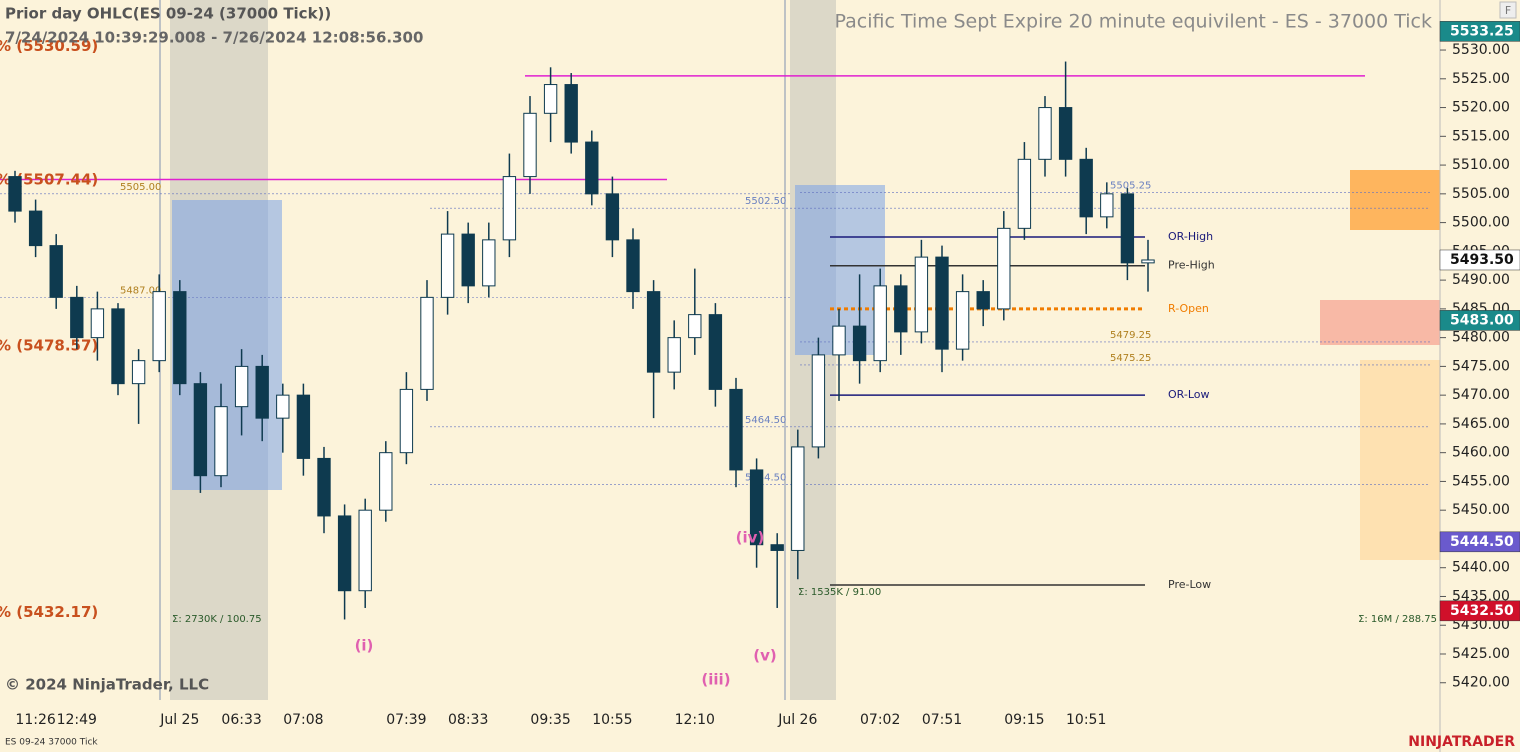 This screenshot has height=752, width=1520. What do you see at coordinates (1481, 50) in the screenshot?
I see `y-tick-label: 5530.00` at bounding box center [1481, 50].